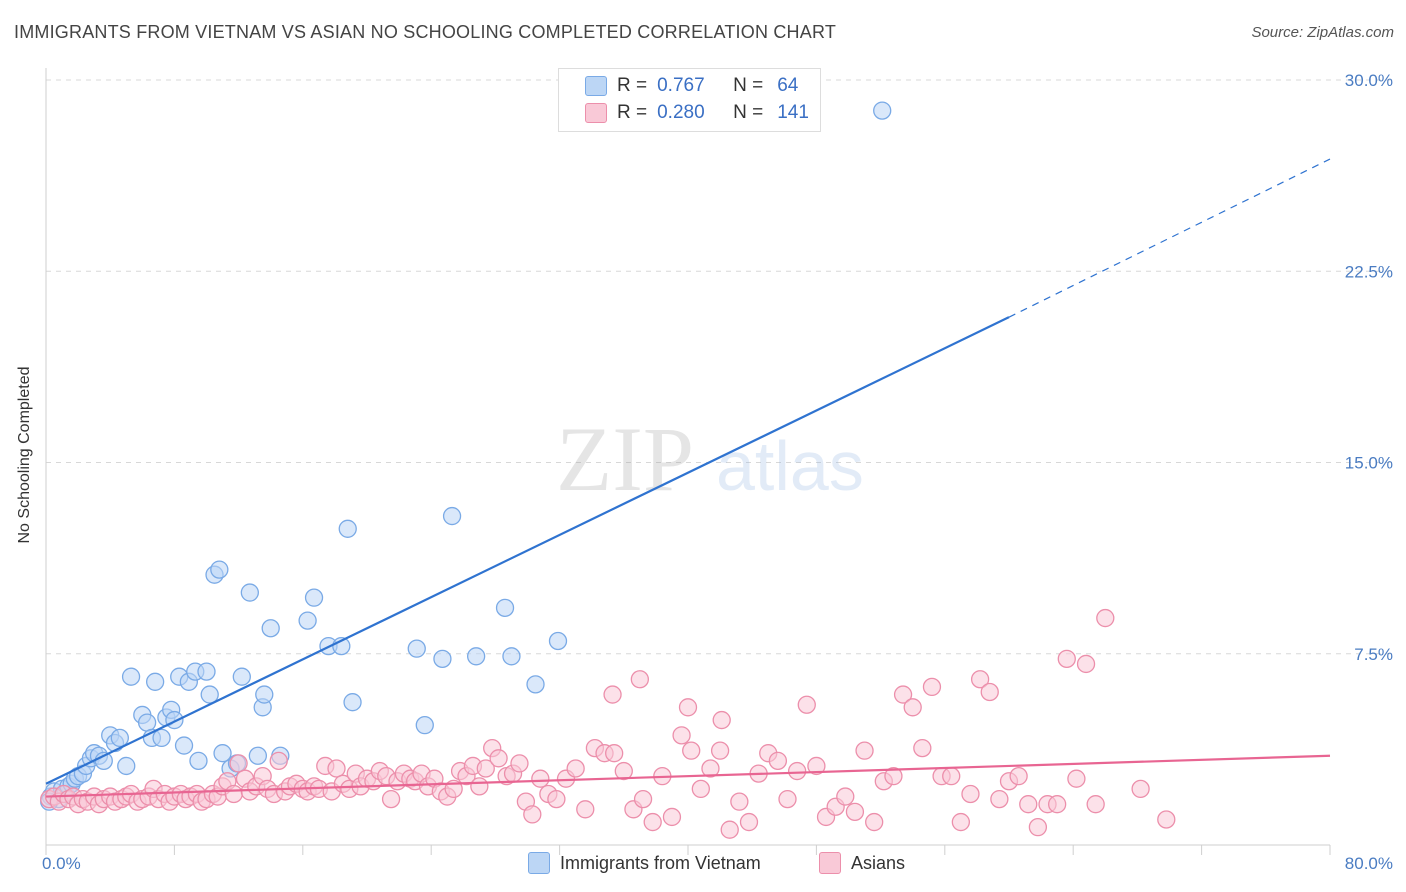  I want to click on y-tick-label: 15.0%, so click(1369, 463).